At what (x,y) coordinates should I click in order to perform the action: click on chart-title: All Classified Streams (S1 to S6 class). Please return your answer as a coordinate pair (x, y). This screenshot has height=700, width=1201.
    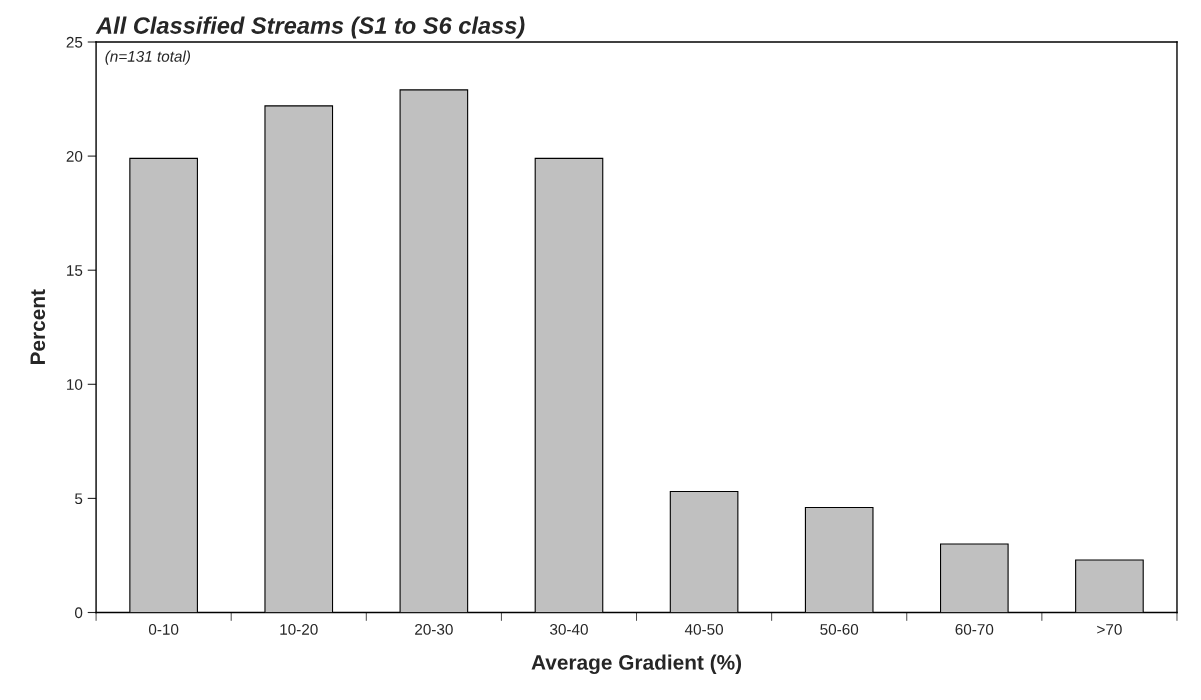
    Looking at the image, I should click on (310, 27).